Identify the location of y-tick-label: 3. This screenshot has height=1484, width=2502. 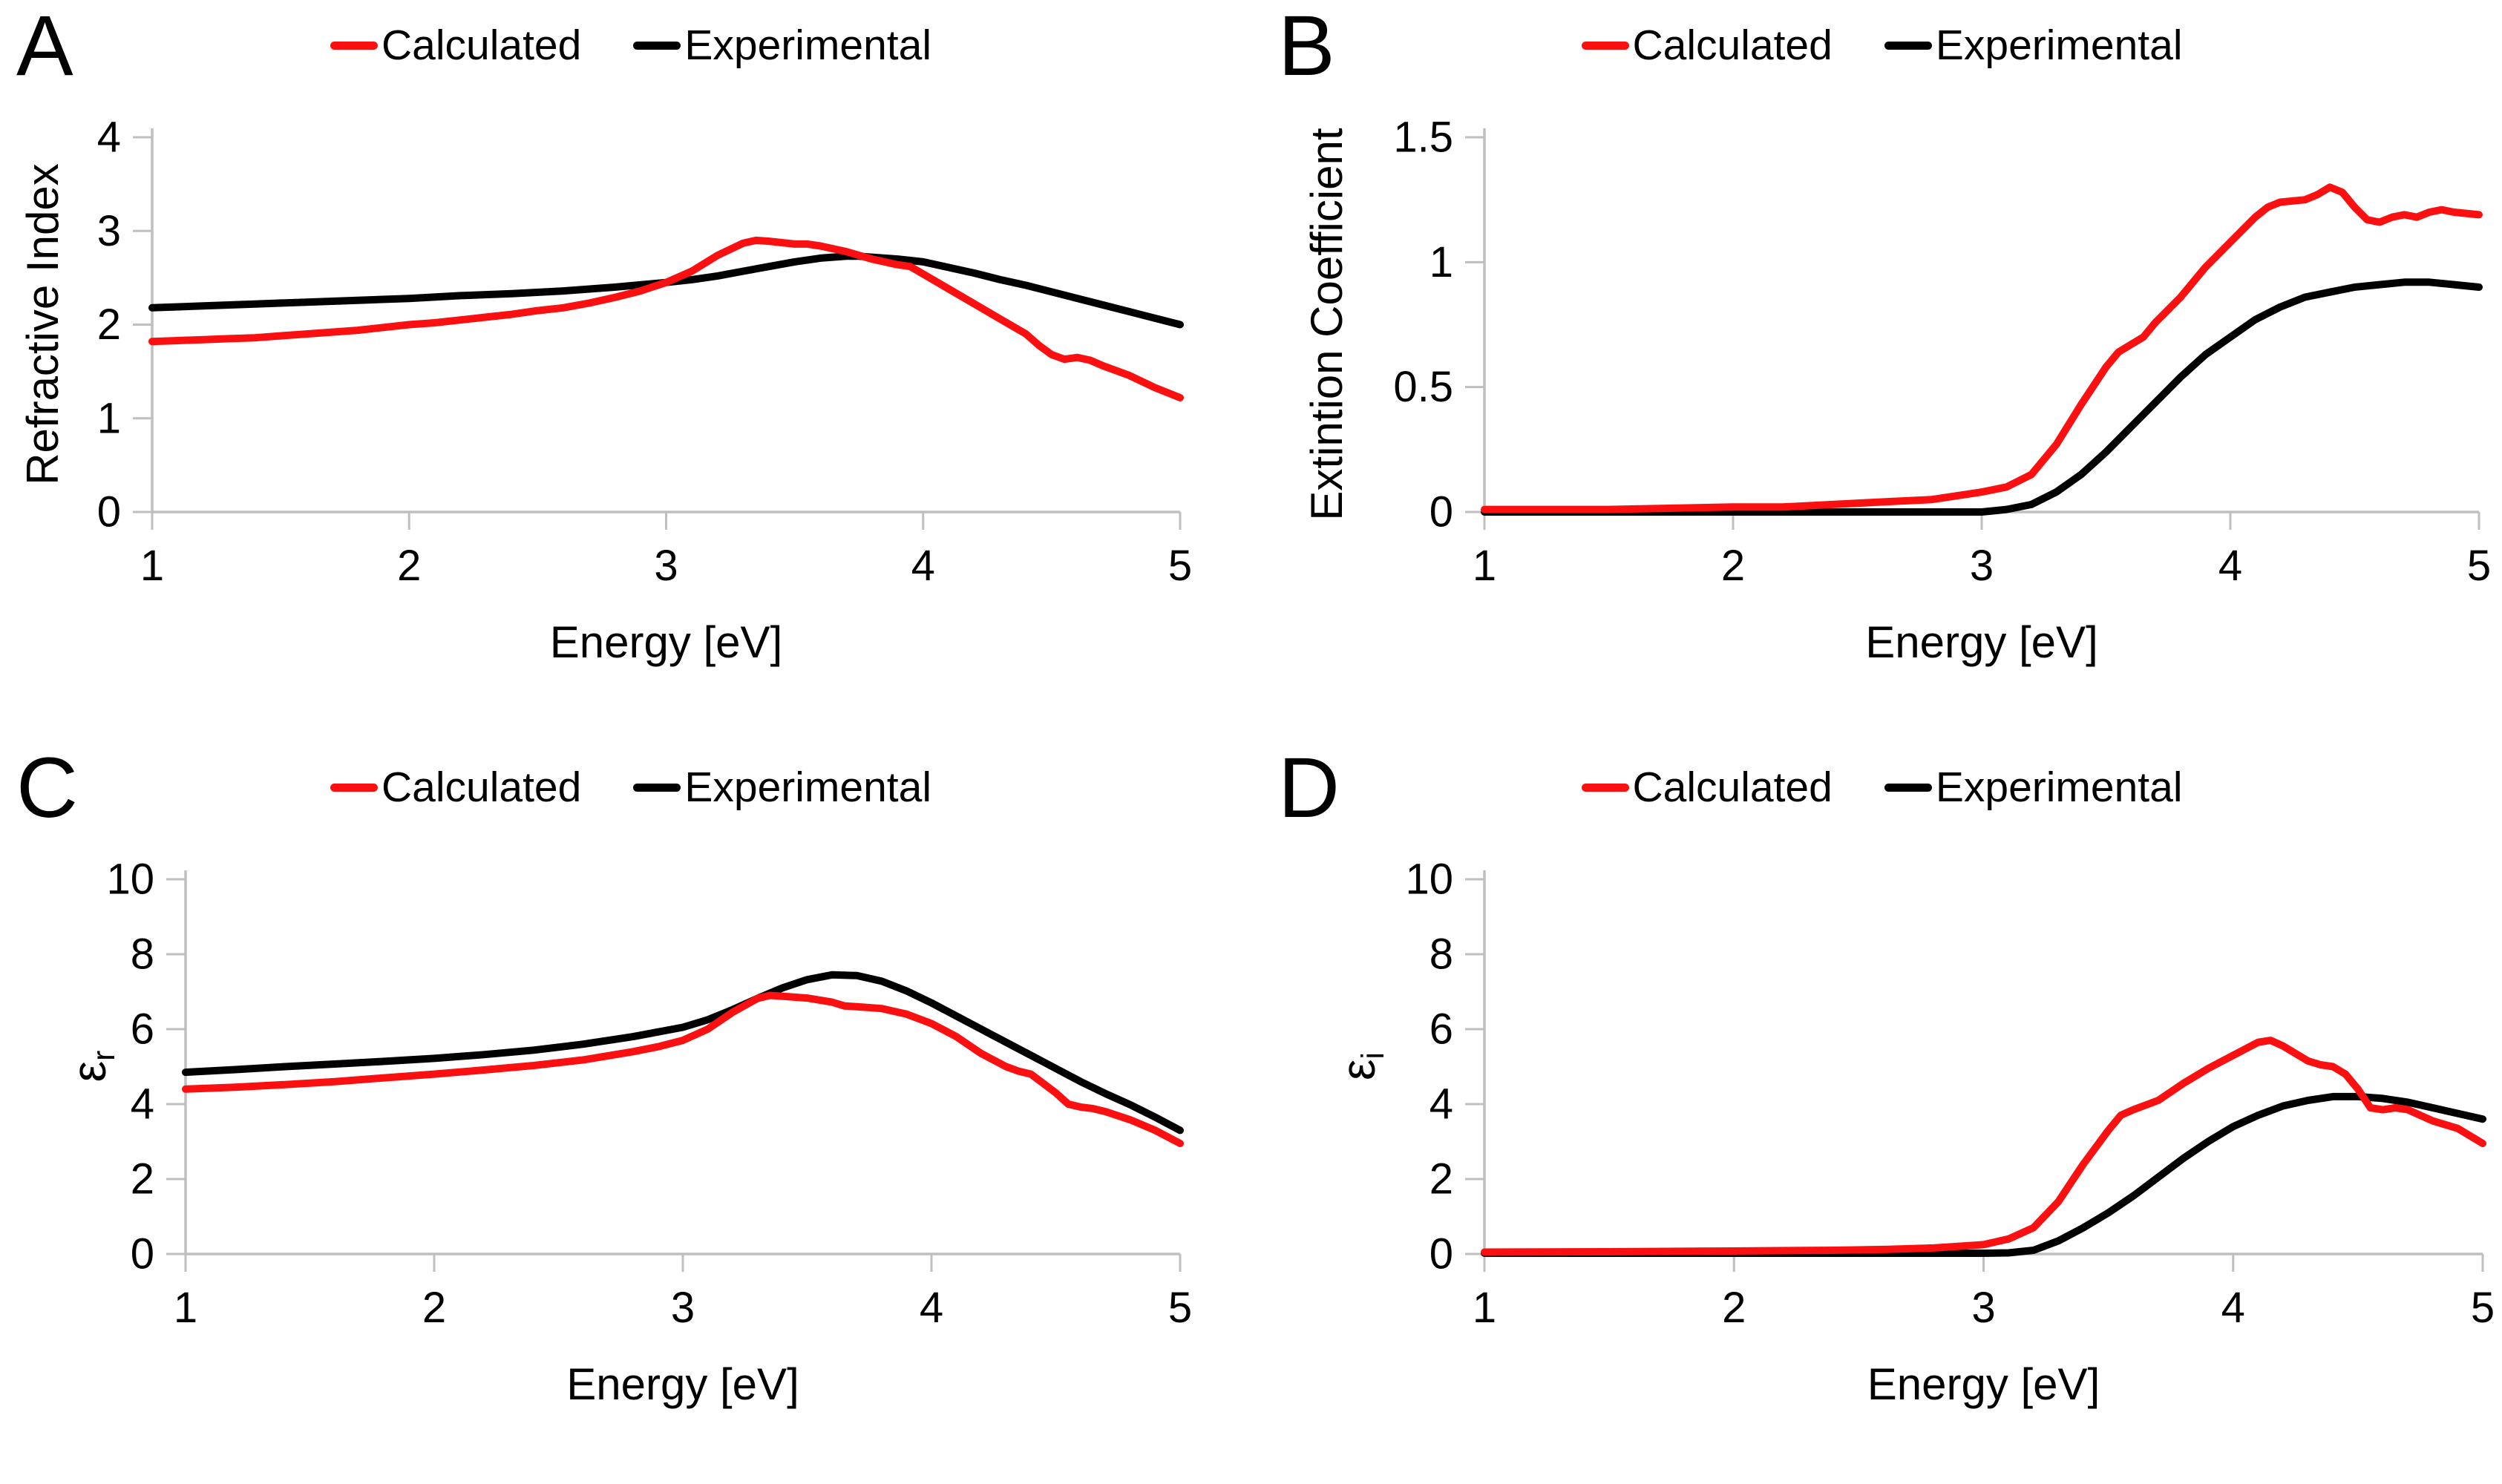
(109, 231).